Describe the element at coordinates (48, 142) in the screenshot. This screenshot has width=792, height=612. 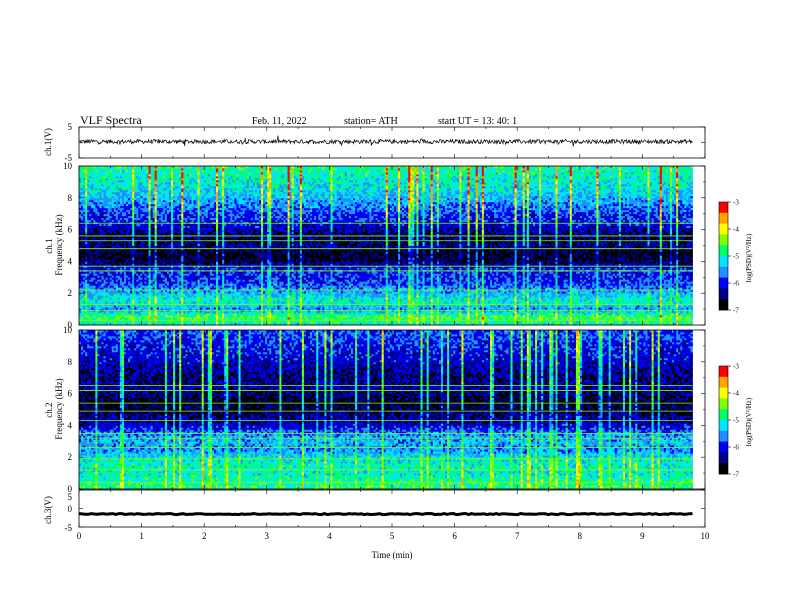
I see `ch1-waveform-ylabel: ch.1(V)` at that location.